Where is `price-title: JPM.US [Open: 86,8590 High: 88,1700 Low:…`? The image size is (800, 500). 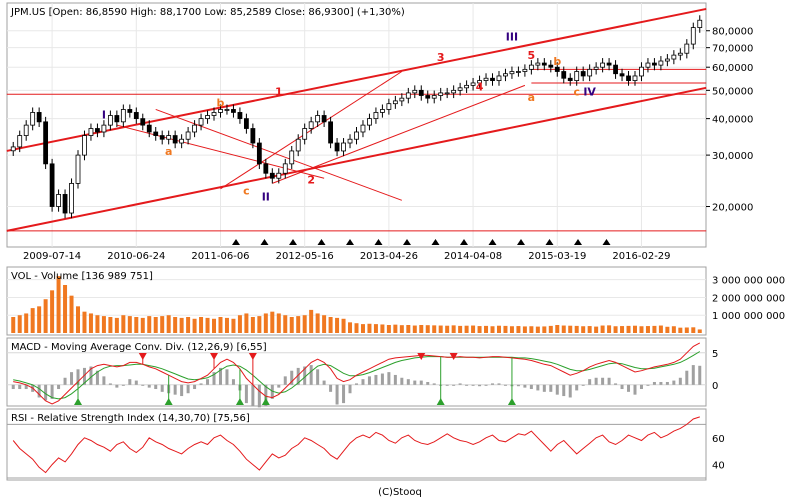 price-title: JPM.US [Open: 86,8590 High: 88,1700 Low:… is located at coordinates (207, 12).